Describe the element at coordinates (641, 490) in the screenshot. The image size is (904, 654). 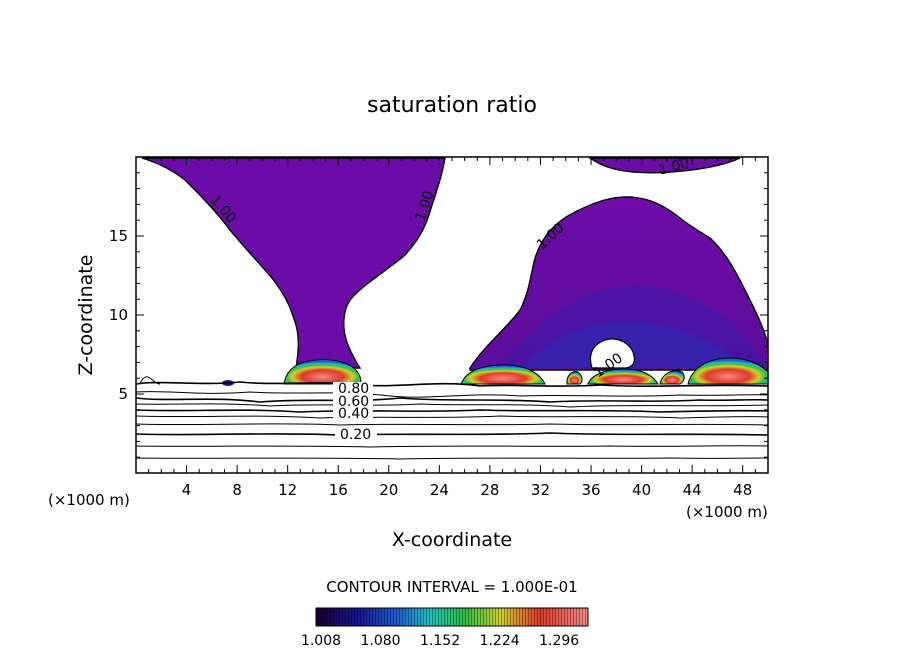
I see `x-tick-label: 40` at that location.